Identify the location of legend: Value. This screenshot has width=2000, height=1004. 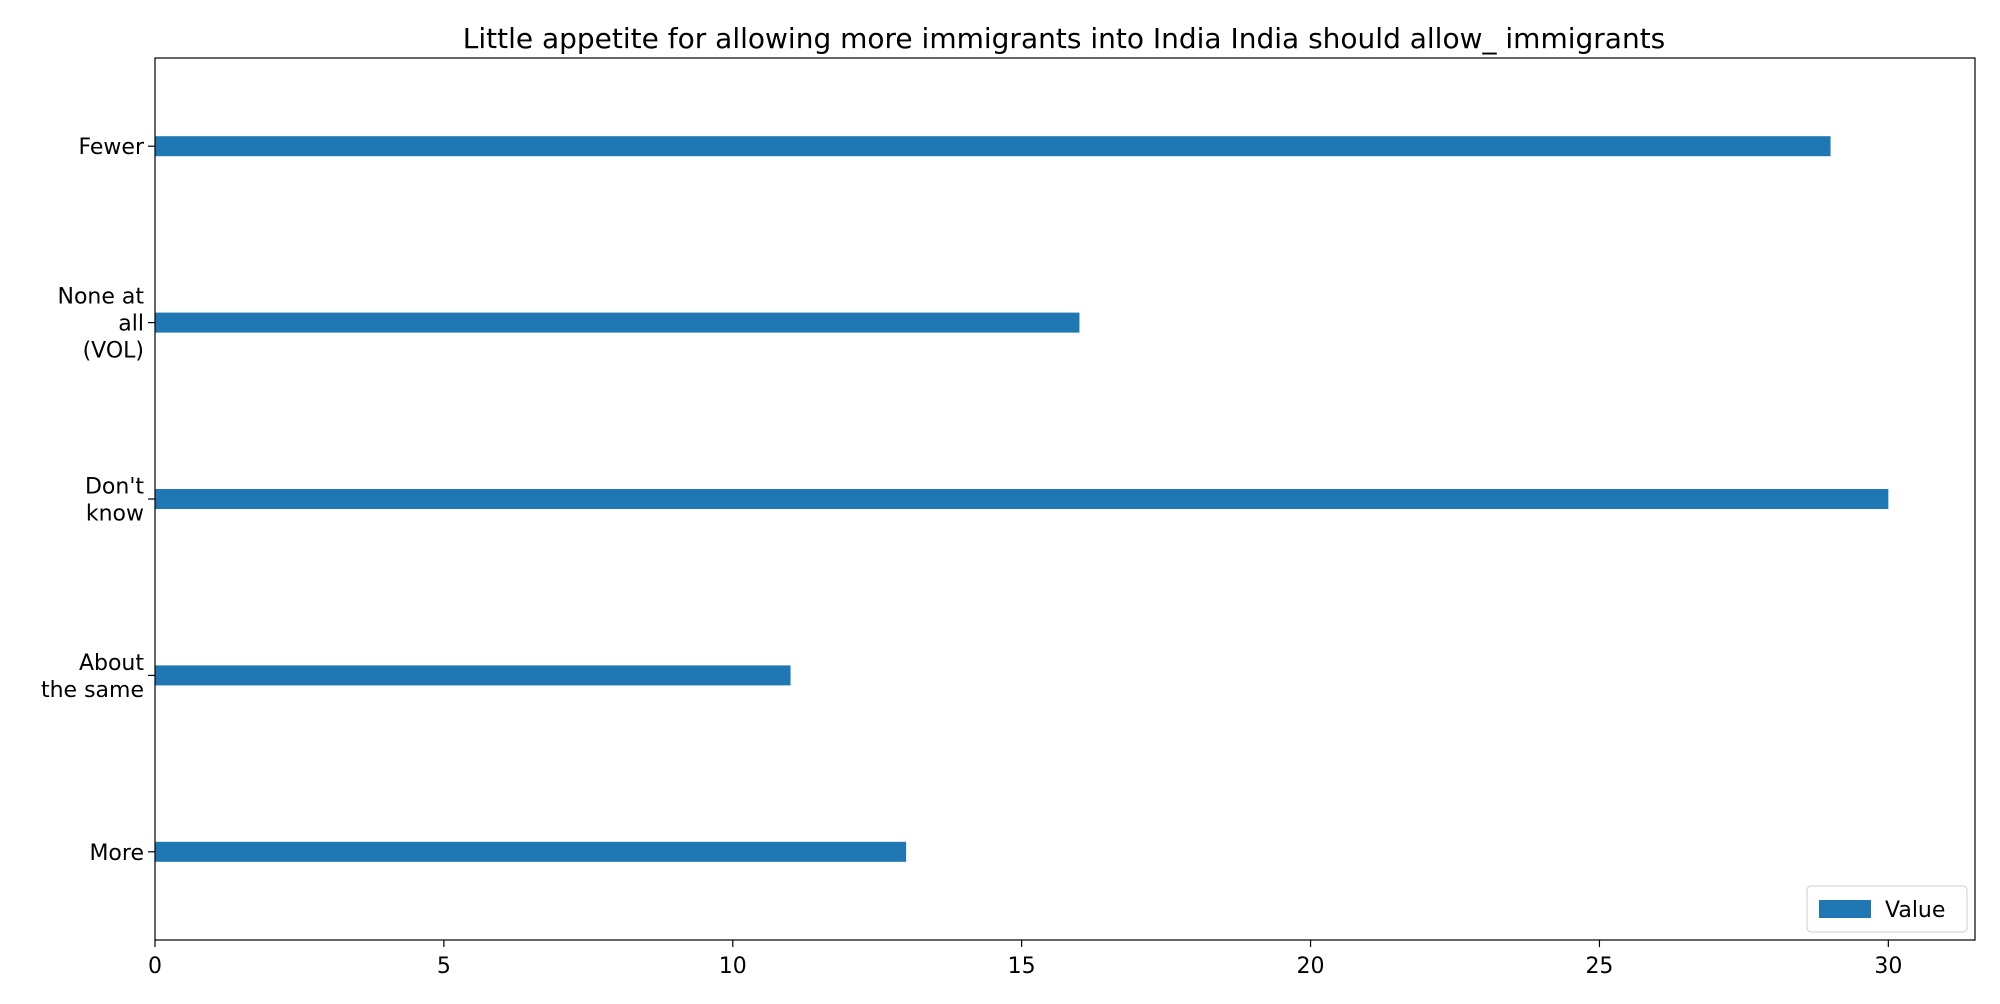
(1887, 909).